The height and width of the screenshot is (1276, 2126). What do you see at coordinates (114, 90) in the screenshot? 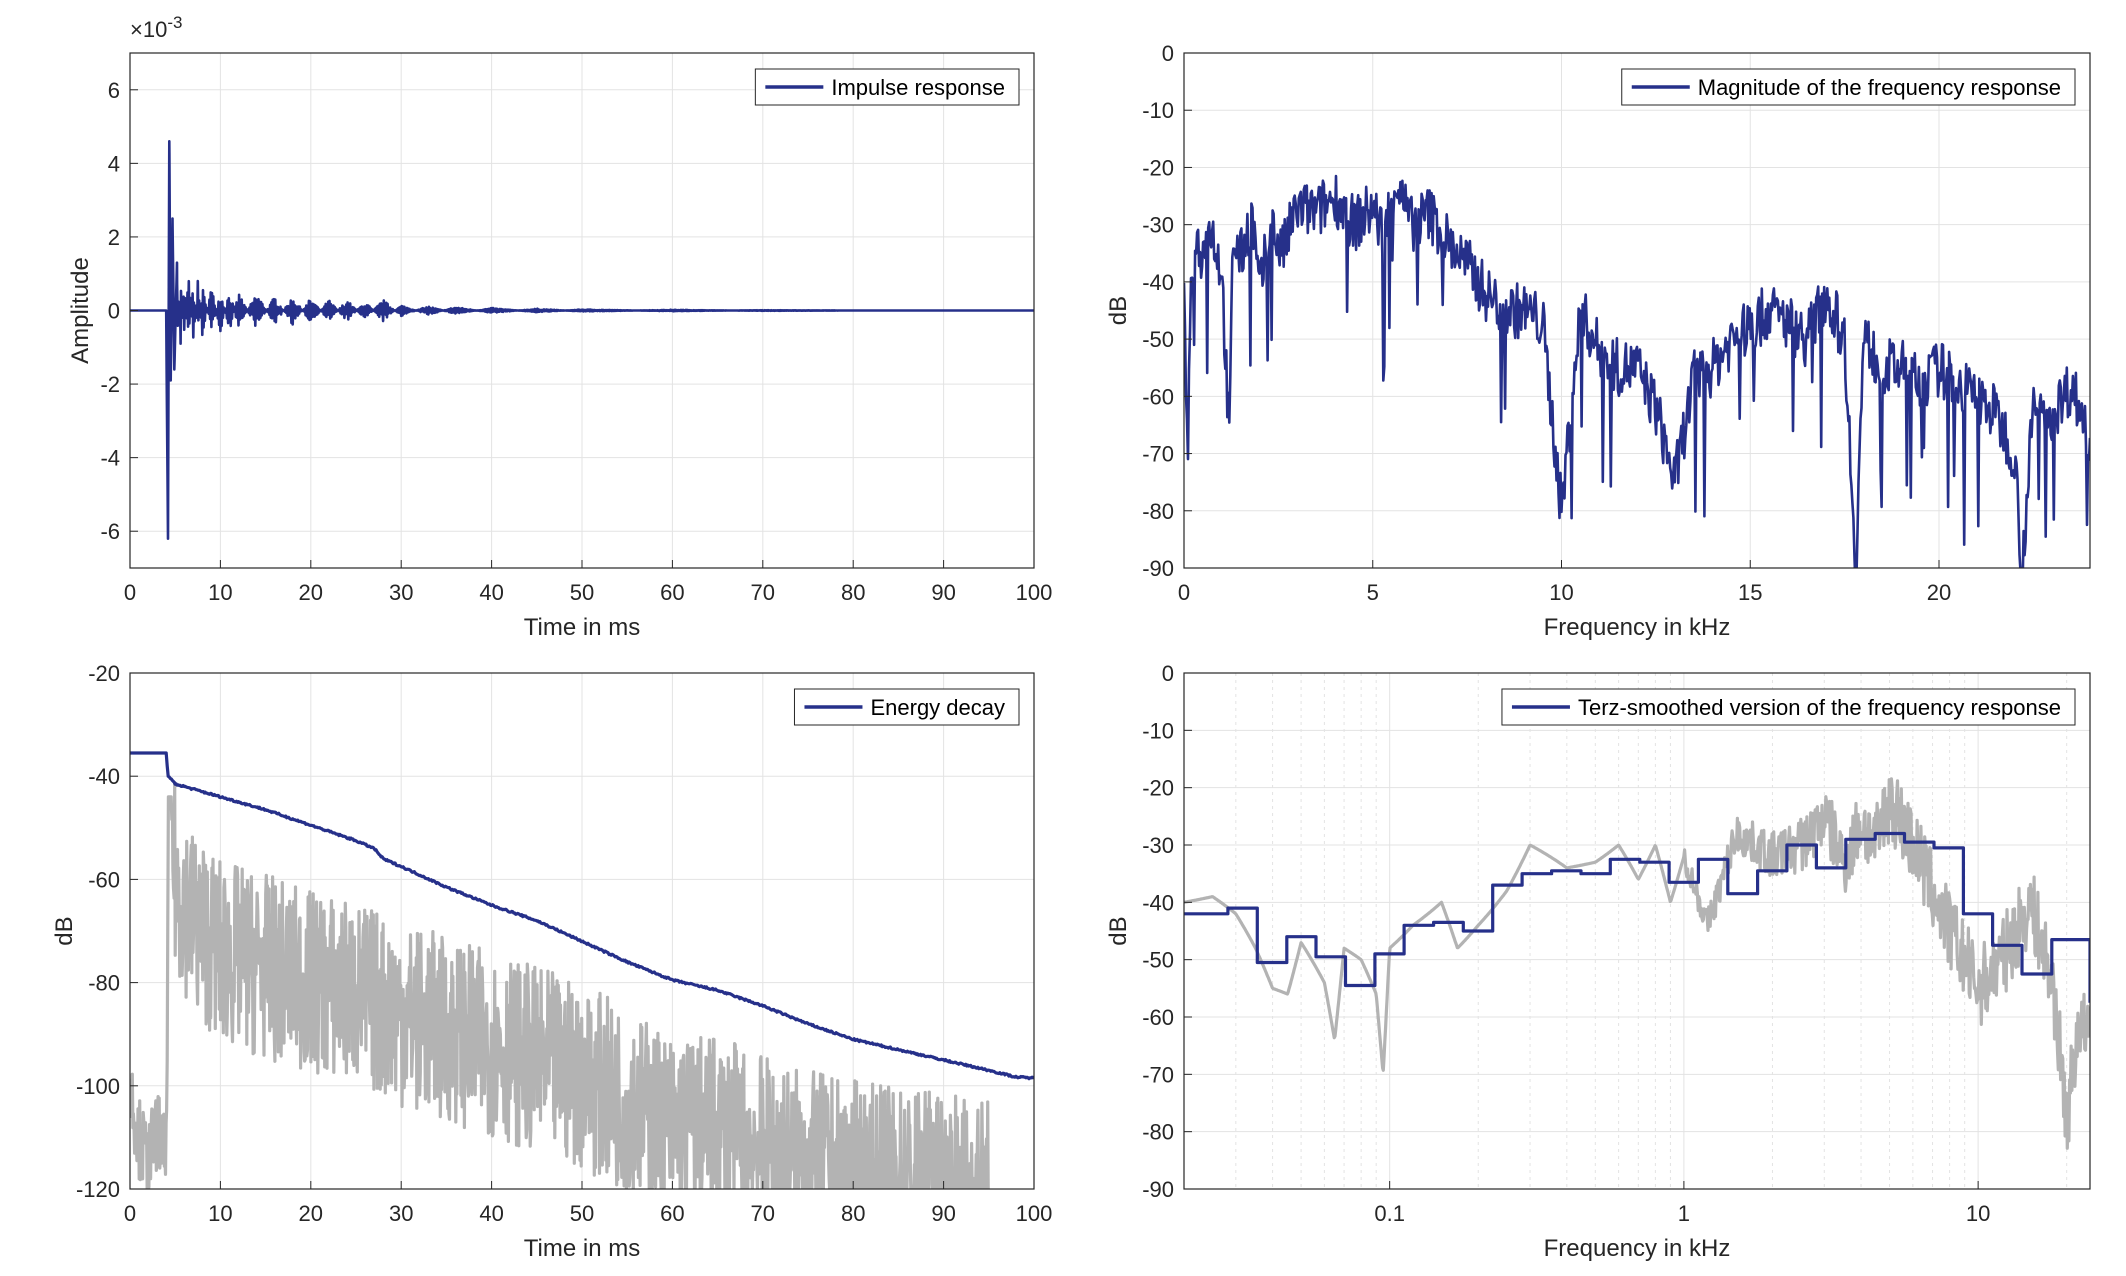
I see `y-tick-label: 6` at bounding box center [114, 90].